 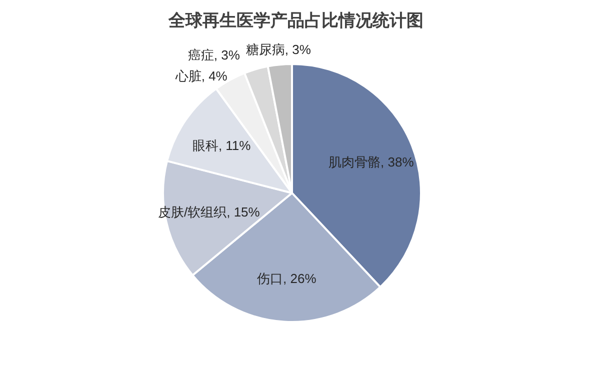 What do you see at coordinates (300, 278) in the screenshot?
I see `data-label: , 26%` at bounding box center [300, 278].